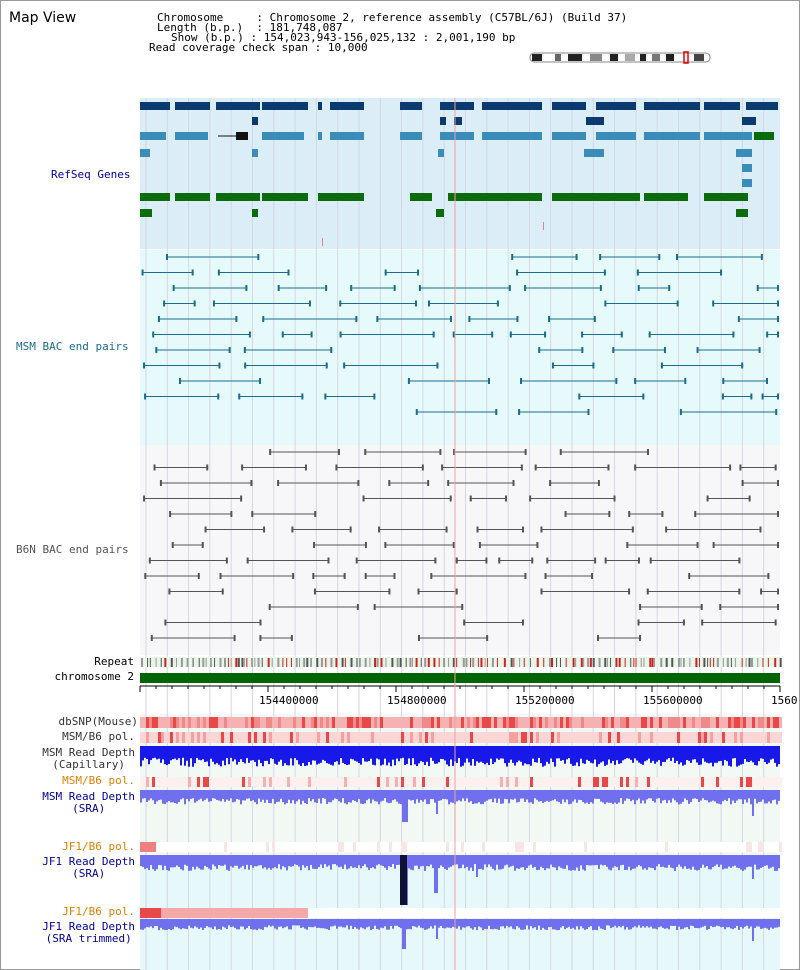 This screenshot has width=800, height=970. What do you see at coordinates (94, 676) in the screenshot?
I see `label-chromosome: chromosome 2` at bounding box center [94, 676].